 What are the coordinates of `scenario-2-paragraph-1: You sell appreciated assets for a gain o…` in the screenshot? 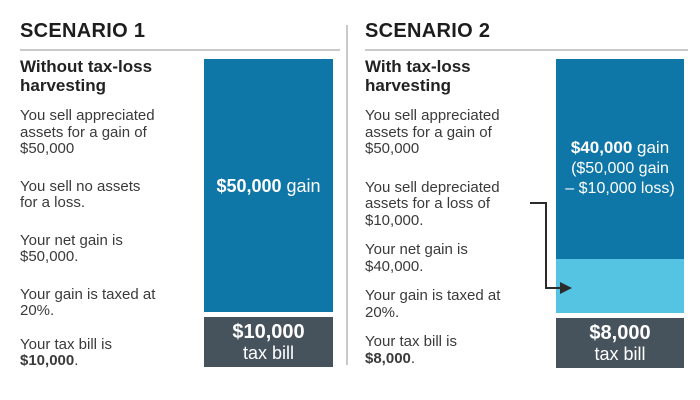 It's located at (432, 132).